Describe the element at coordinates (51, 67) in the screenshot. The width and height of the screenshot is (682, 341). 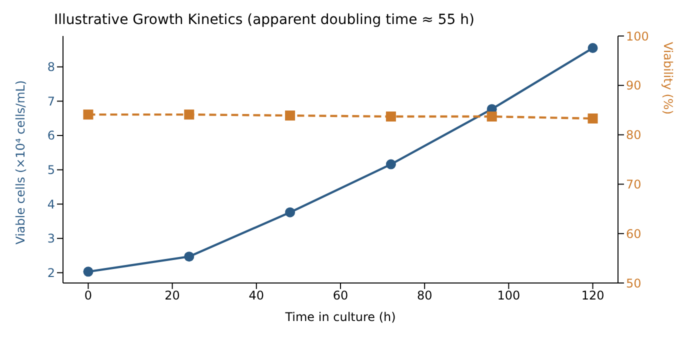
I see `y-tick-label: 8` at that location.